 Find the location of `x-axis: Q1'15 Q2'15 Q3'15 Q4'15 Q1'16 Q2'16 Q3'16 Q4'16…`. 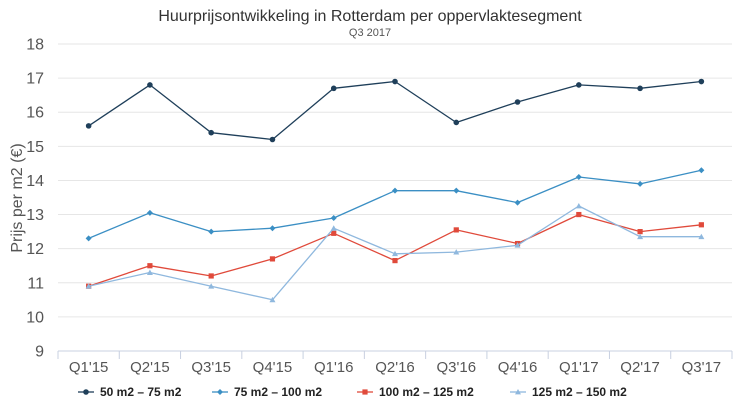

x-axis: Q1'15 Q2'15 Q3'15 Q4'15 Q1'16 Q2'16 Q3'16 Q4'16… is located at coordinates (395, 363).